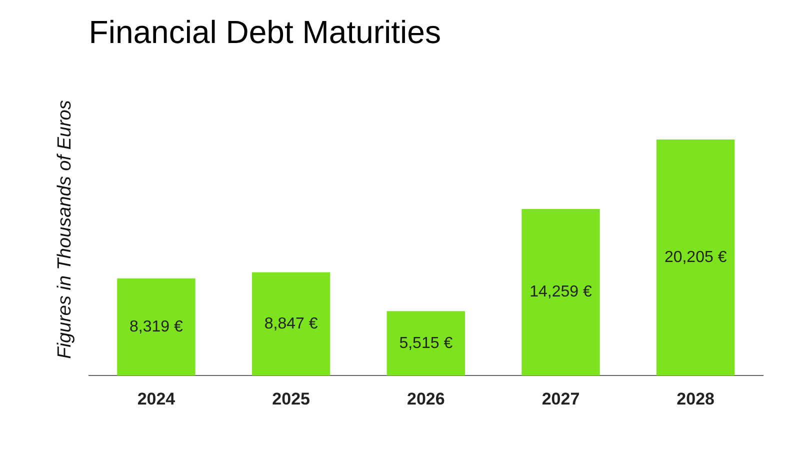  Describe the element at coordinates (425, 398) in the screenshot. I see `x-tick-label: 2026` at that location.